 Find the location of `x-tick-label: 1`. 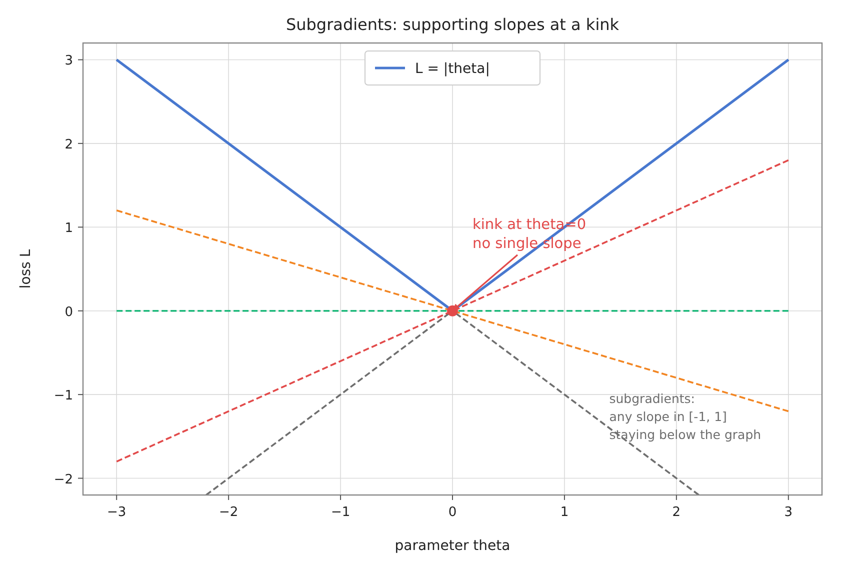

x-tick-label: 1 is located at coordinates (564, 512).